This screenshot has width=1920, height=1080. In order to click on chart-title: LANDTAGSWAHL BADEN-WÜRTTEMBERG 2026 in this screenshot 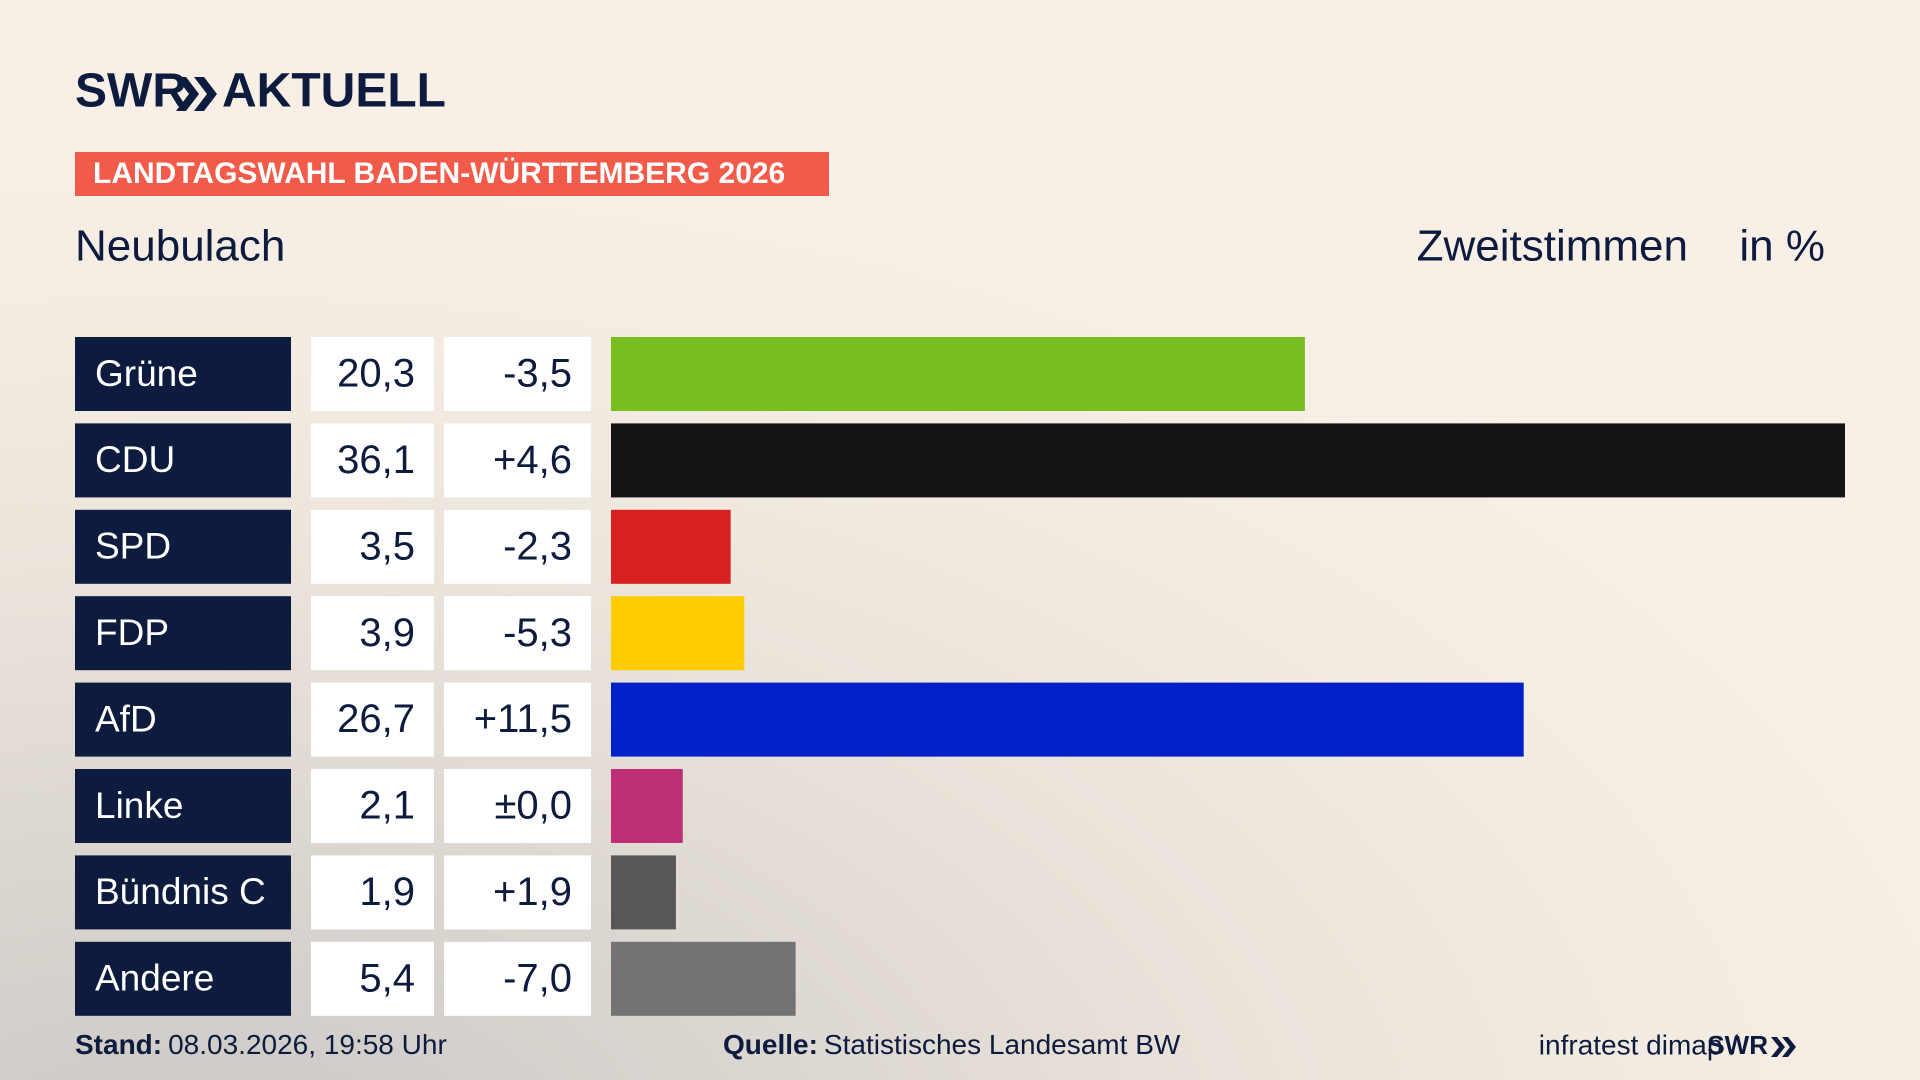, I will do `click(439, 173)`.